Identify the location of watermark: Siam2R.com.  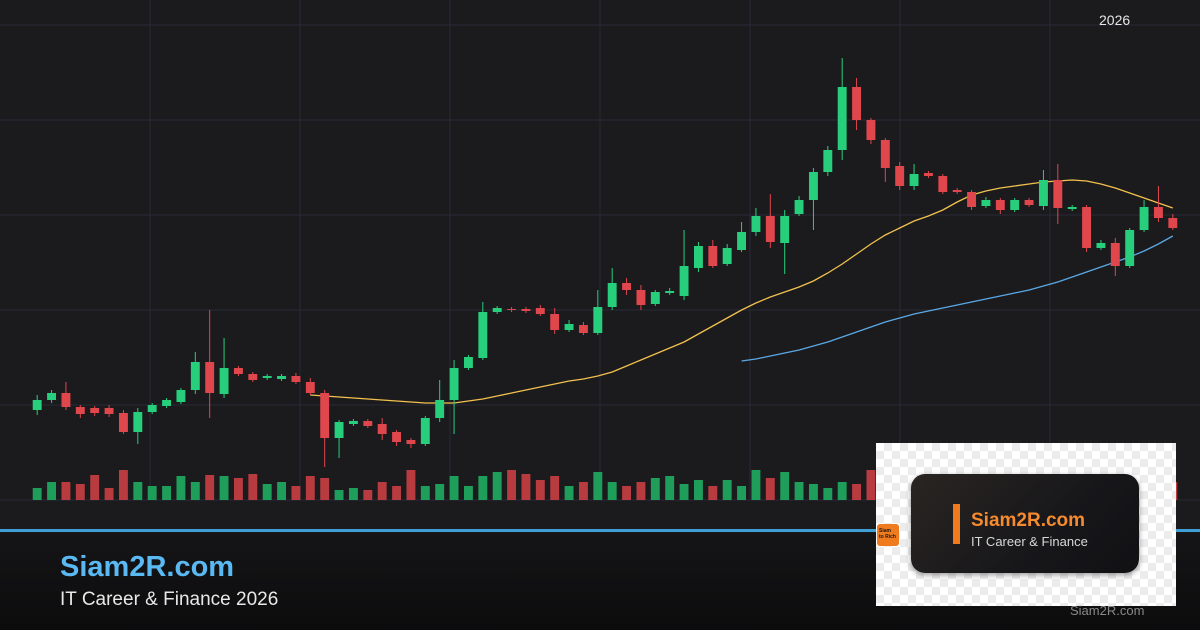
(1107, 610).